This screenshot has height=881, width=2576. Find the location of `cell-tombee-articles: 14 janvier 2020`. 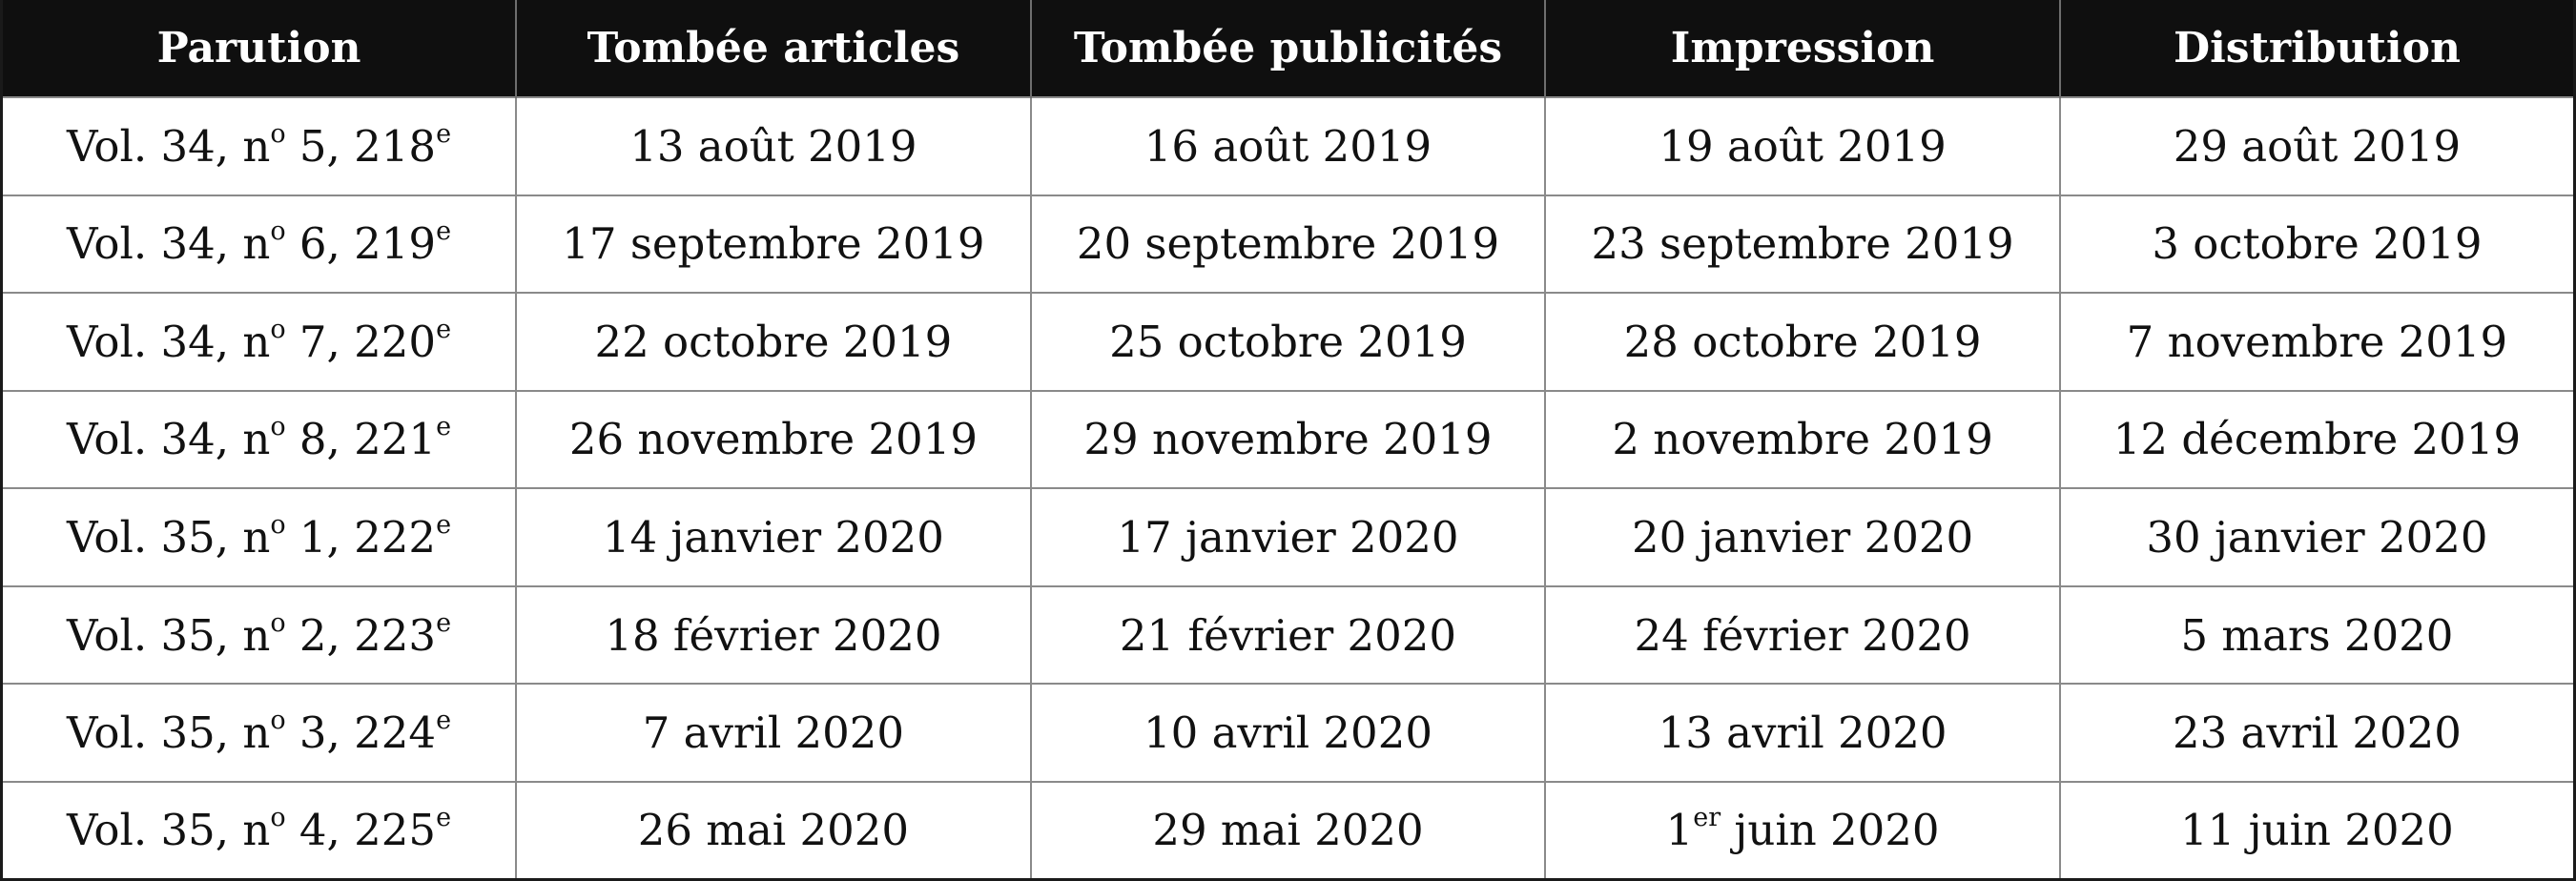

cell-tombee-articles: 14 janvier 2020 is located at coordinates (773, 537).